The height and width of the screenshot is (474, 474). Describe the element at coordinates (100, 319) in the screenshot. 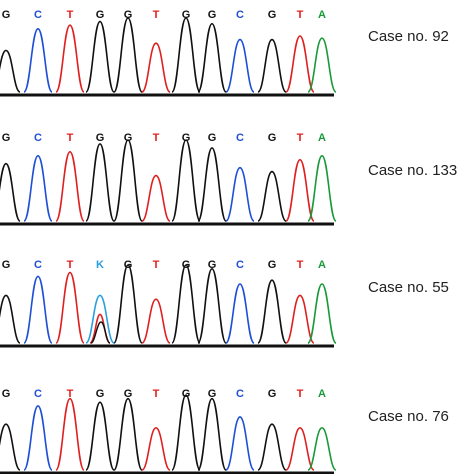

I see `peak-k` at that location.